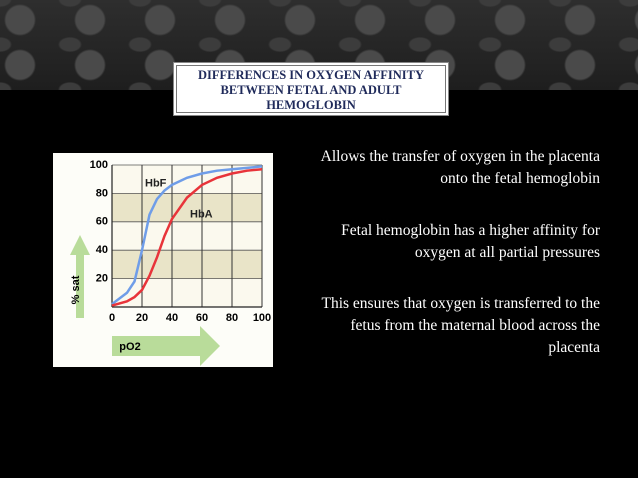 Image resolution: width=638 pixels, height=478 pixels. I want to click on x-tick-label: 80, so click(232, 318).